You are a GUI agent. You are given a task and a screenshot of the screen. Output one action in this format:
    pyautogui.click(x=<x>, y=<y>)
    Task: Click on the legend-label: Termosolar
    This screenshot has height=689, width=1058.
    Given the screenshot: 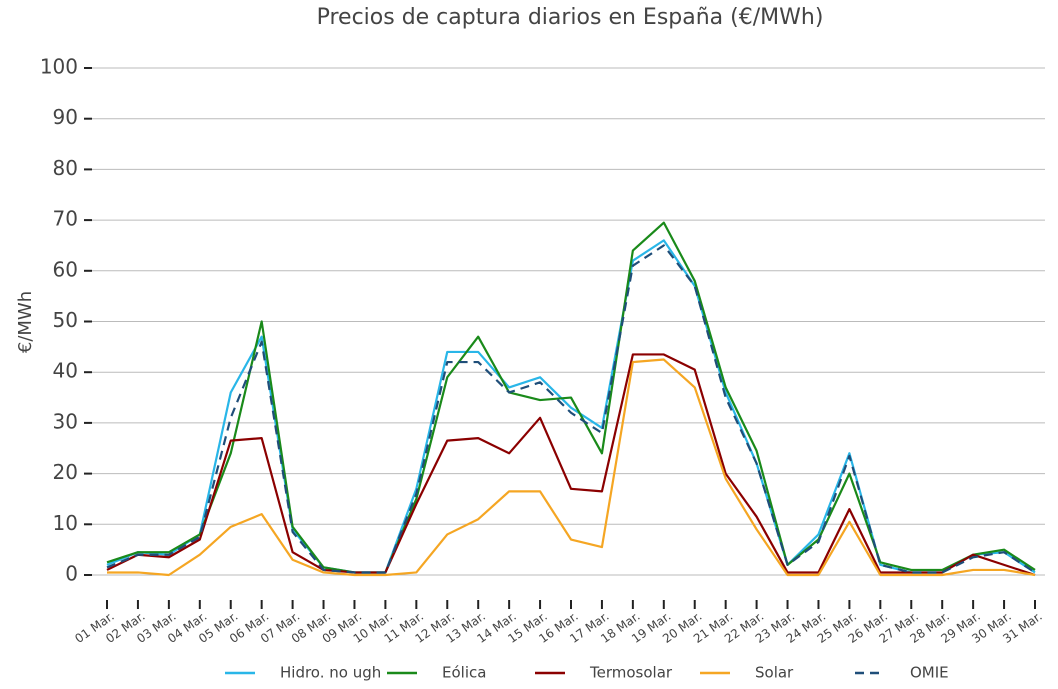 What is the action you would take?
    pyautogui.click(x=631, y=673)
    